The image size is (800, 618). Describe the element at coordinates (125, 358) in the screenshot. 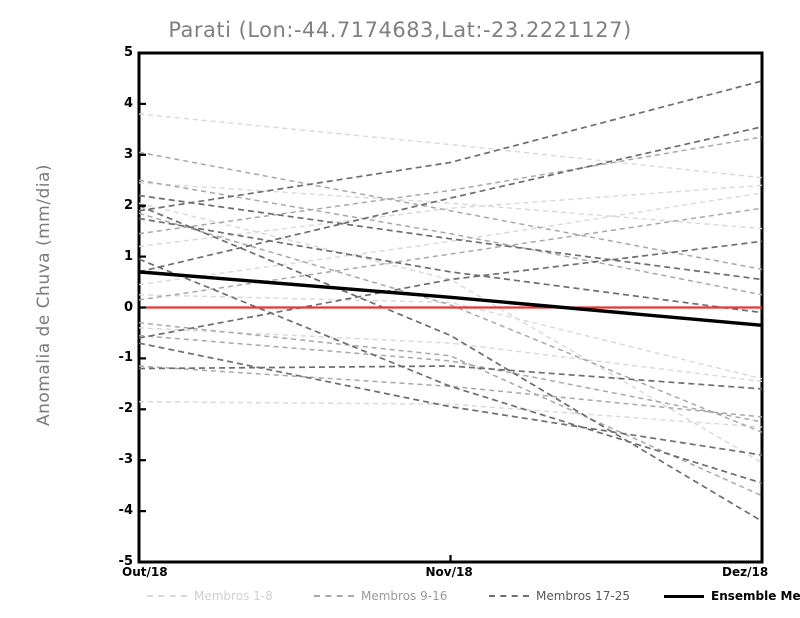

I see `y-tick-label: -1` at that location.